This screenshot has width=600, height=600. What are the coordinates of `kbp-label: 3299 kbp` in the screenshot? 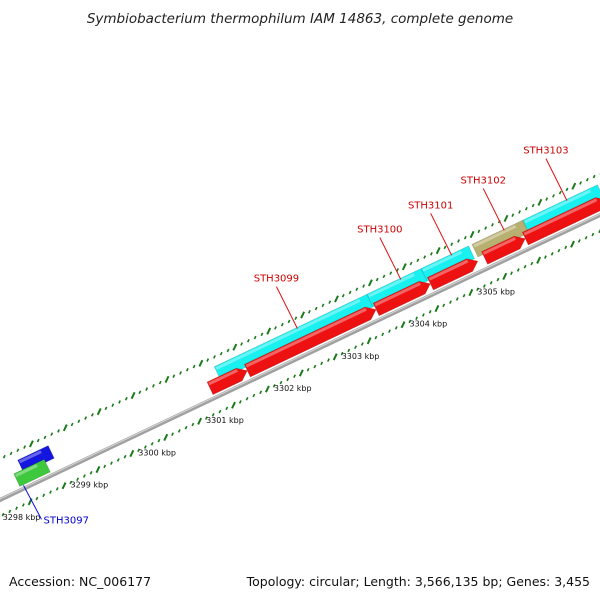 It's located at (90, 485).